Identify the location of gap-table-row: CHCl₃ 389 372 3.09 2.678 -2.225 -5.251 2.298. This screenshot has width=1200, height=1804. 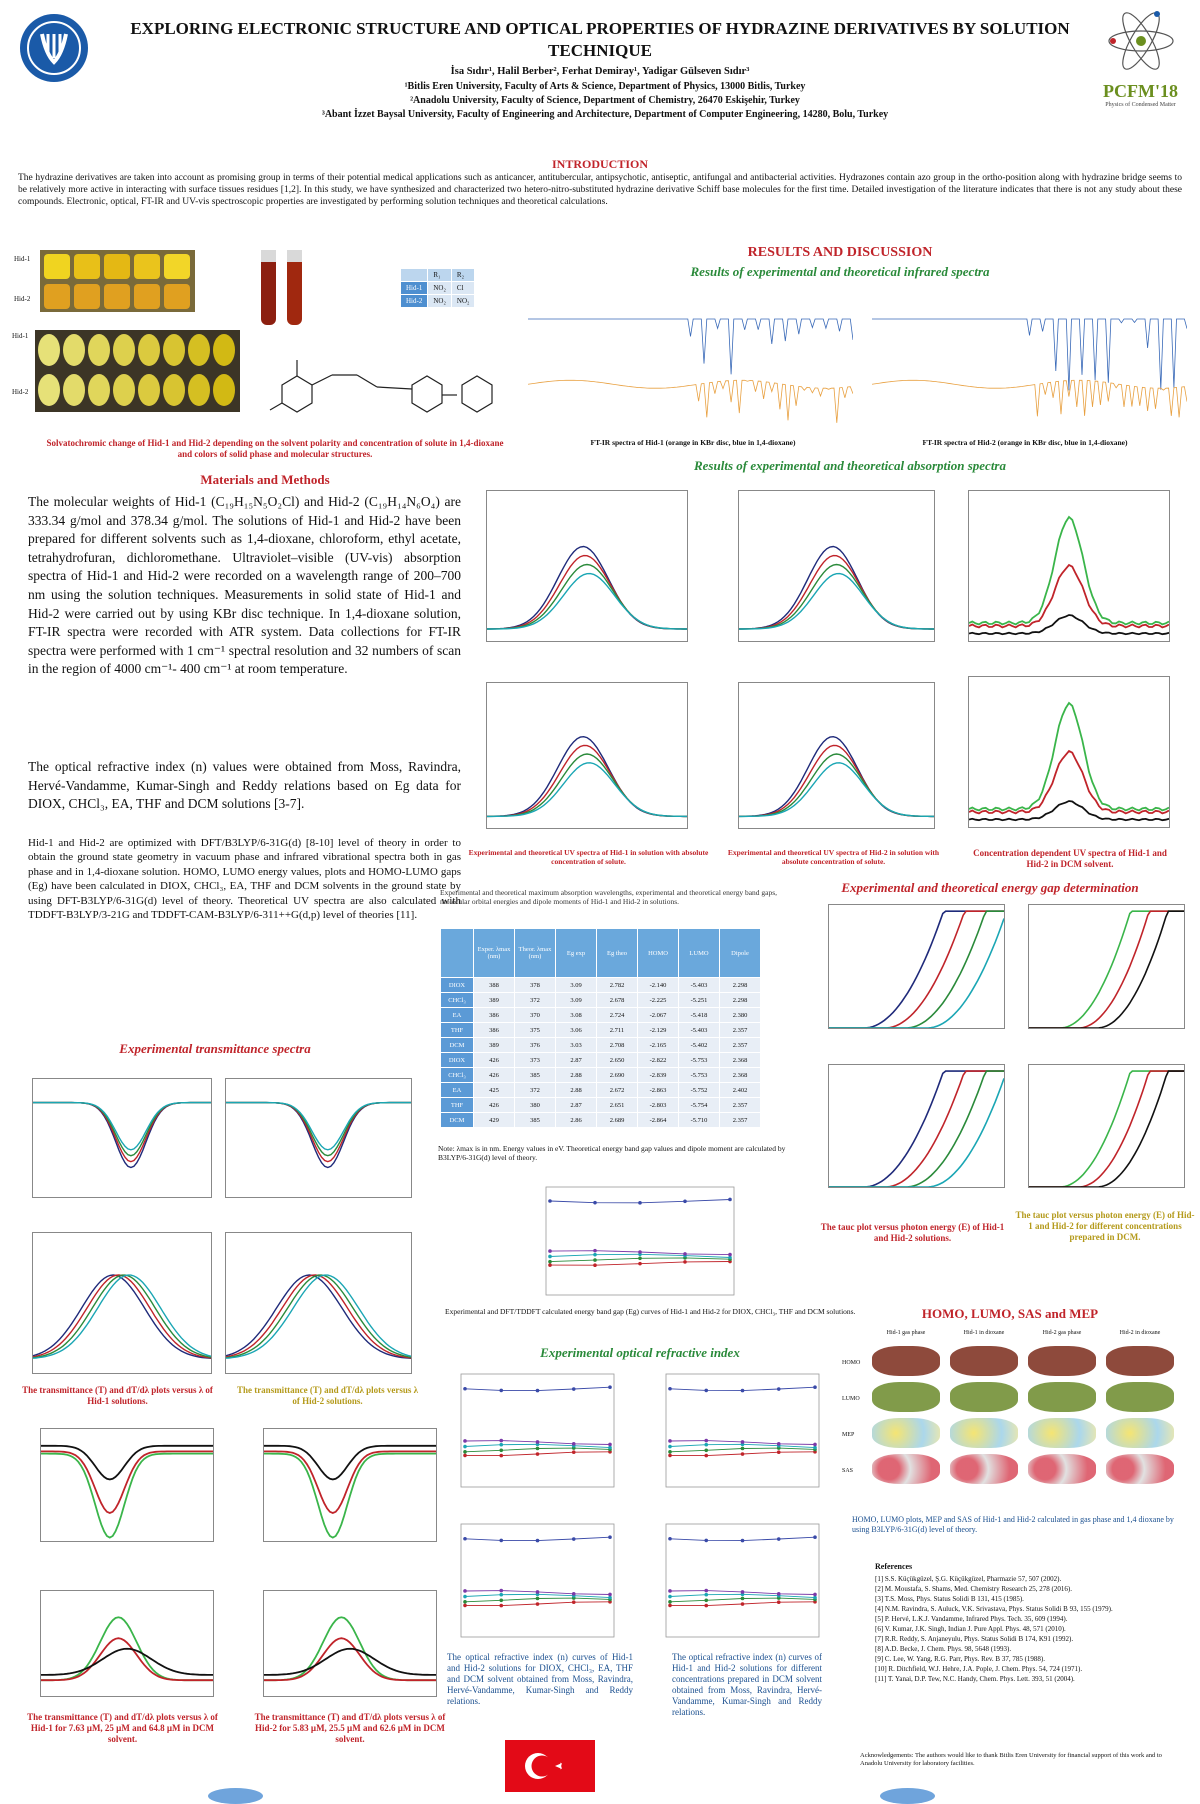
(601, 1000).